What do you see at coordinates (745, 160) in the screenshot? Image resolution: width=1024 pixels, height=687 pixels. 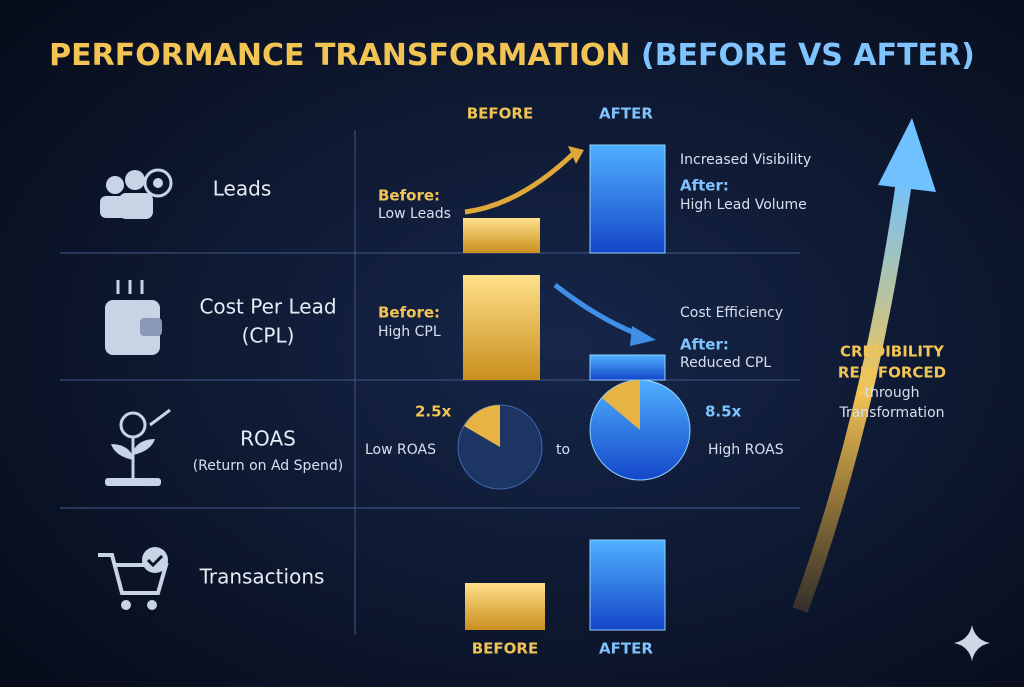 I see `note: Increased Visibility` at bounding box center [745, 160].